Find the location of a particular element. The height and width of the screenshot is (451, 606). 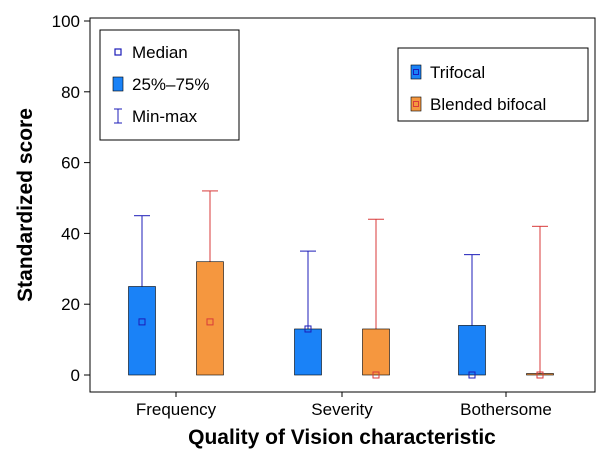

legend-top-right: Trifocal Blended bifocal is located at coordinates (493, 84).